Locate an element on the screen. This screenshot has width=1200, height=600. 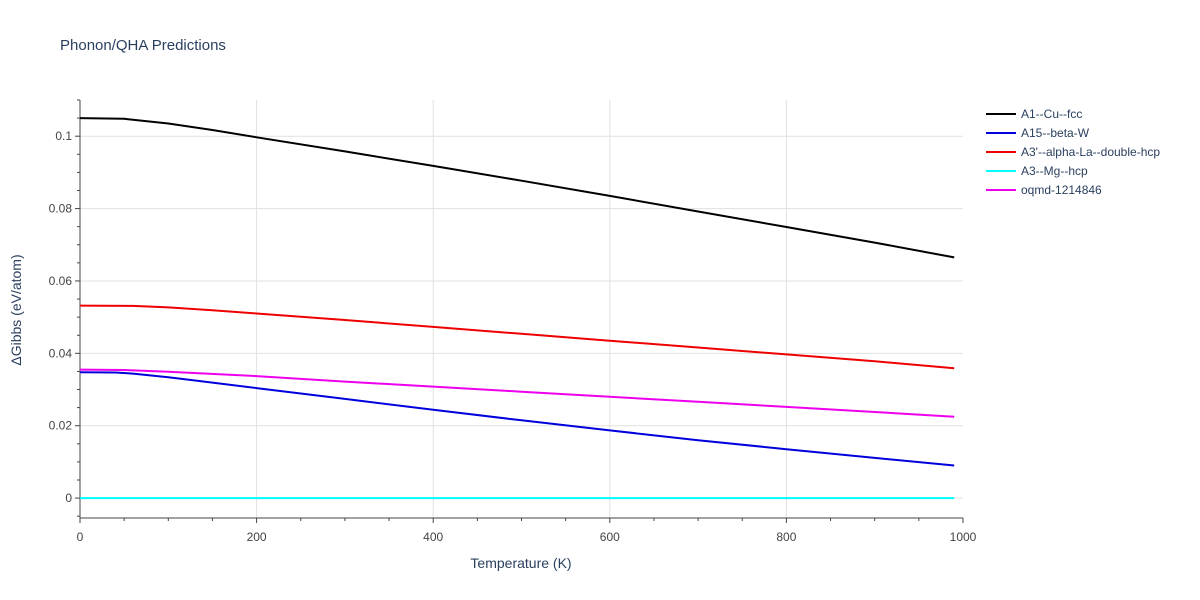
legend-label: A3'--alpha-La--double-hcp is located at coordinates (1090, 152).